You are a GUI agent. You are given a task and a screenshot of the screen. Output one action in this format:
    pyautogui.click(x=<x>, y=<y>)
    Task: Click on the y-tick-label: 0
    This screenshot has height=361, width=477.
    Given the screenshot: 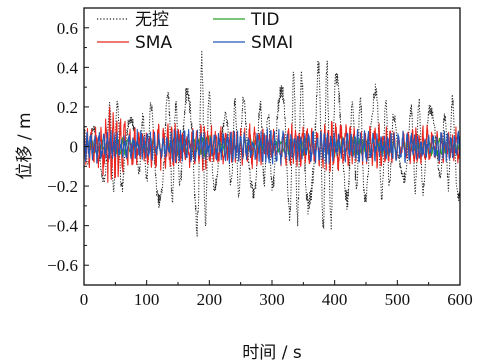 What is the action you would take?
    pyautogui.click(x=74, y=147)
    